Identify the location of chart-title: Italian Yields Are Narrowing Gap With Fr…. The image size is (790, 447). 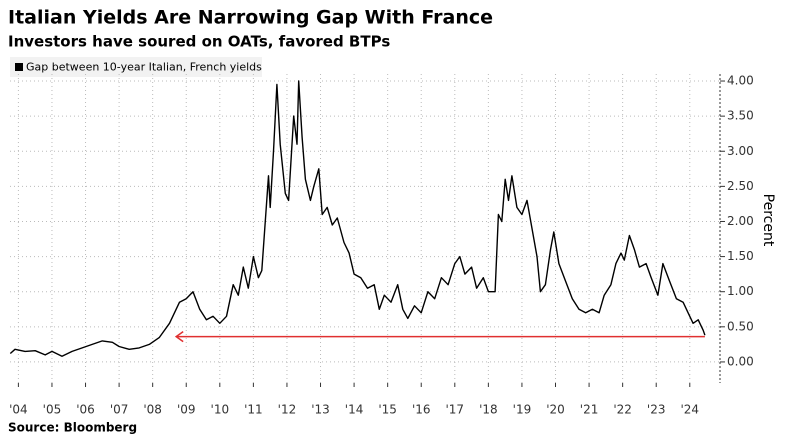
(250, 18).